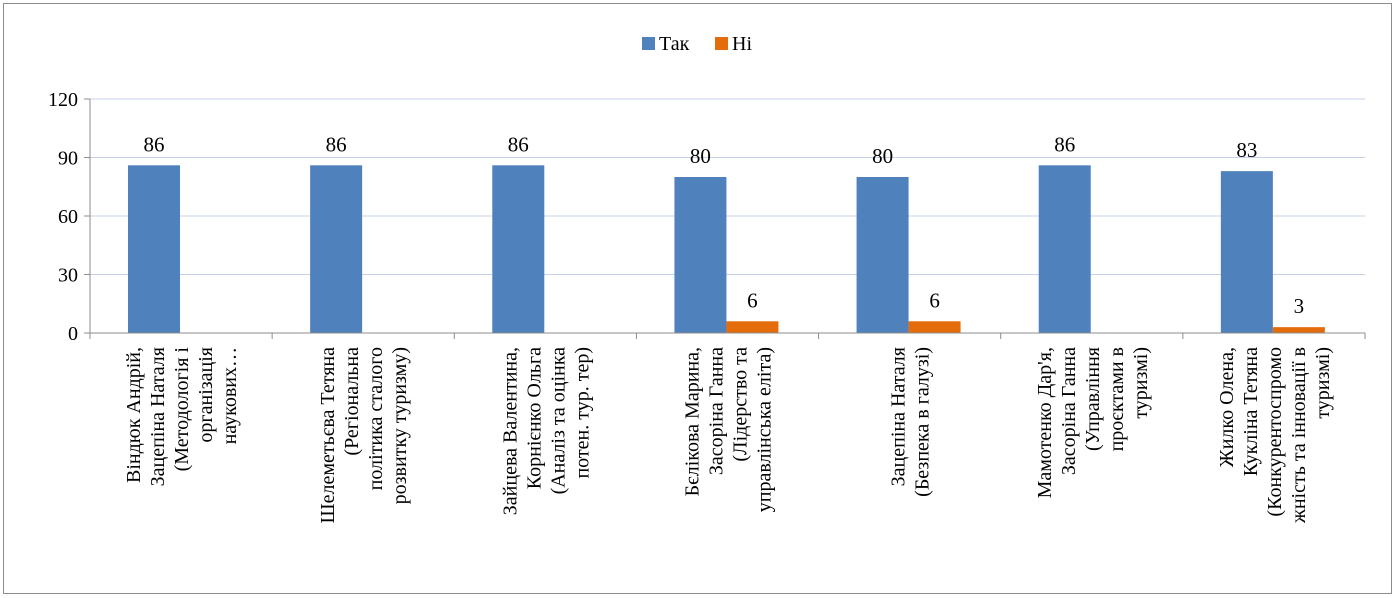 The height and width of the screenshot is (598, 1397). I want to click on legend-label: Ні, so click(742, 44).